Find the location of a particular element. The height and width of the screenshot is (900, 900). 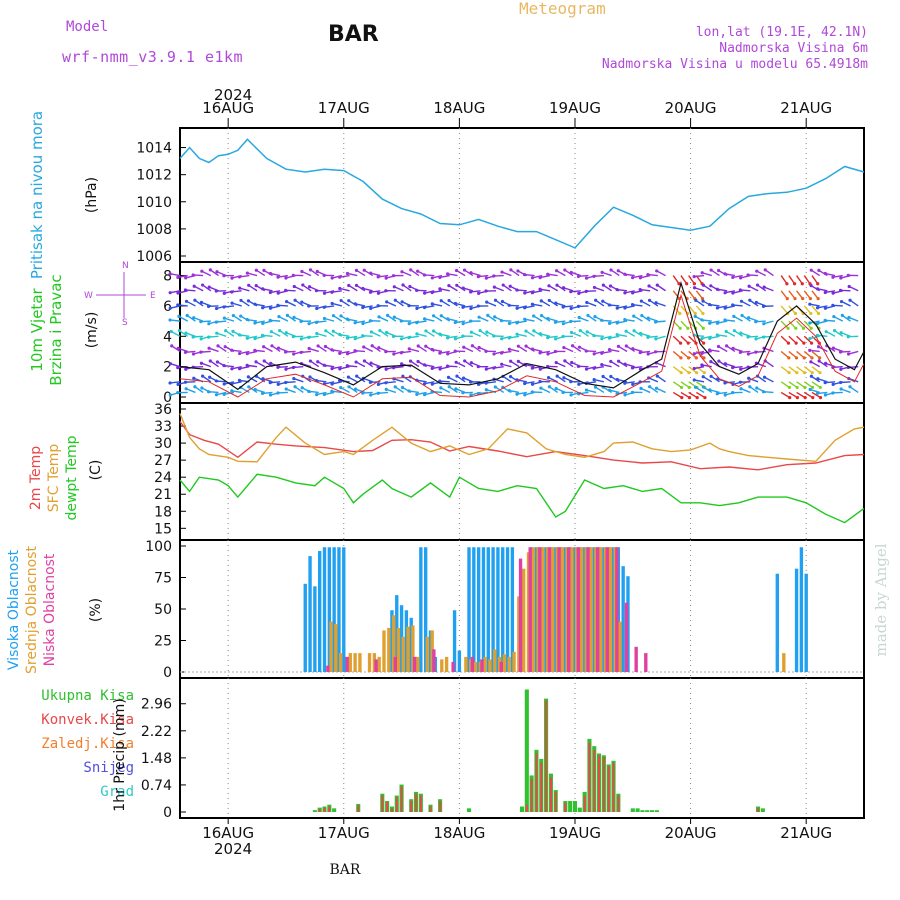

y-tick-label: 0 is located at coordinates (167, 813).